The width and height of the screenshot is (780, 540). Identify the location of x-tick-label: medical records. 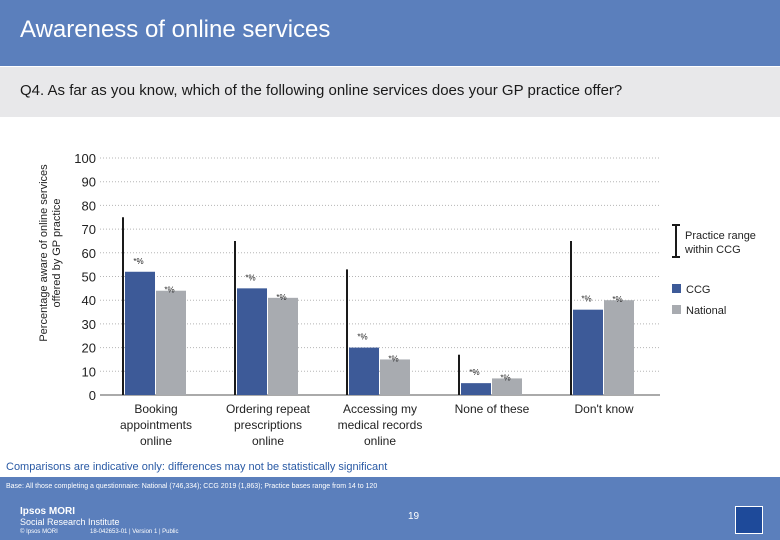
(380, 425).